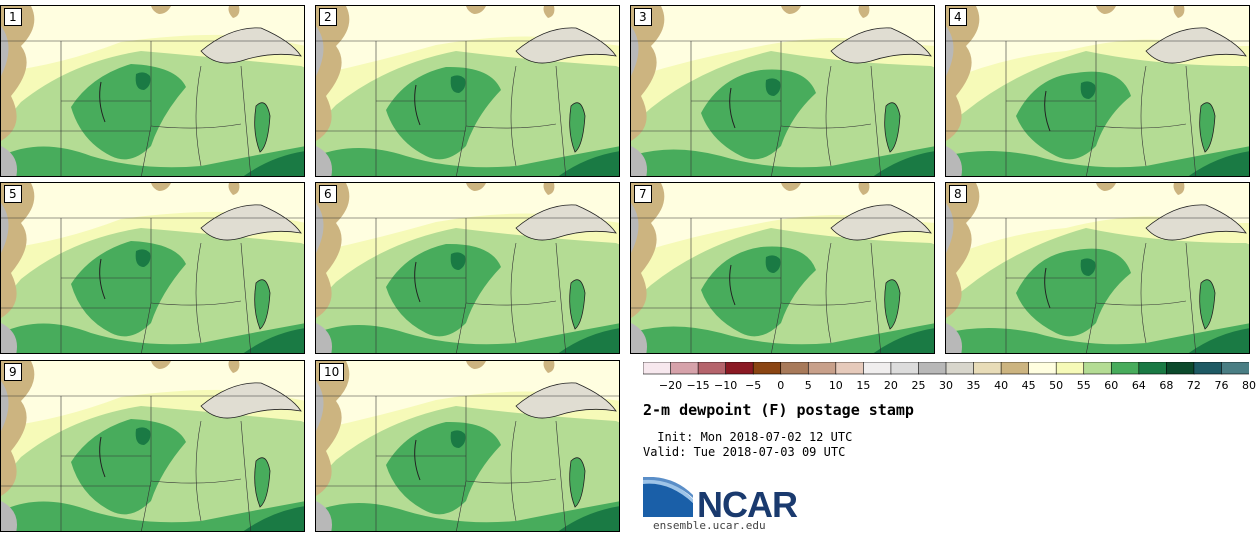  I want to click on valid-time: Valid: Tue 2018-07-03 09 UTC, so click(744, 452).